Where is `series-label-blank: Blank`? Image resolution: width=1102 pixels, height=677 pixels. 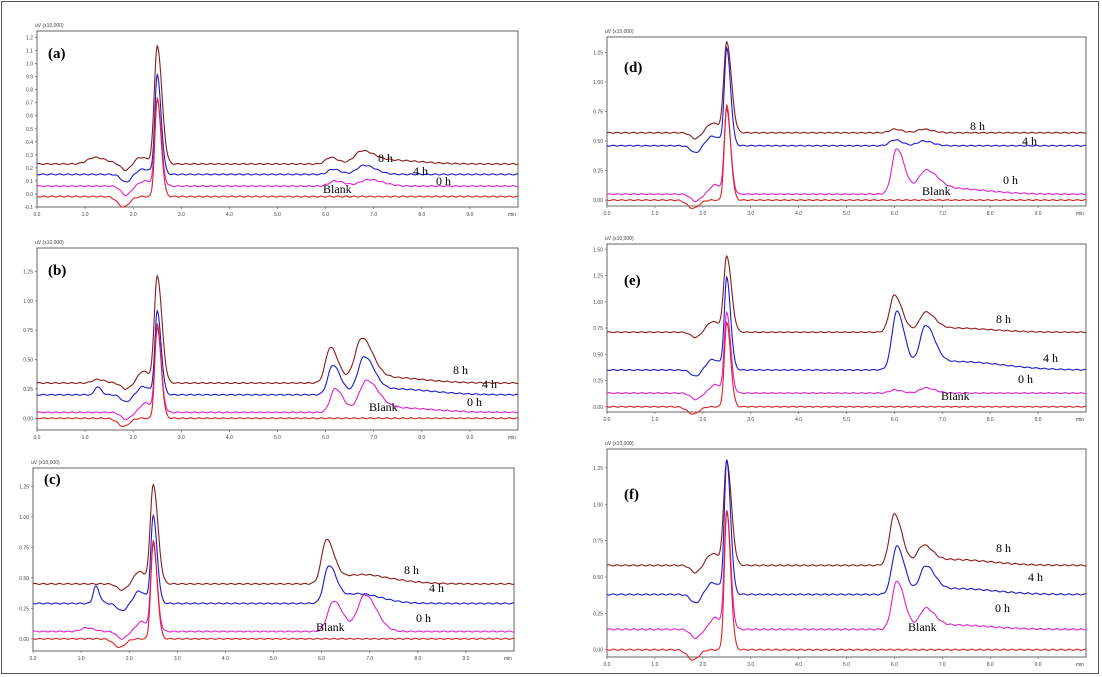
series-label-blank: Blank is located at coordinates (337, 189).